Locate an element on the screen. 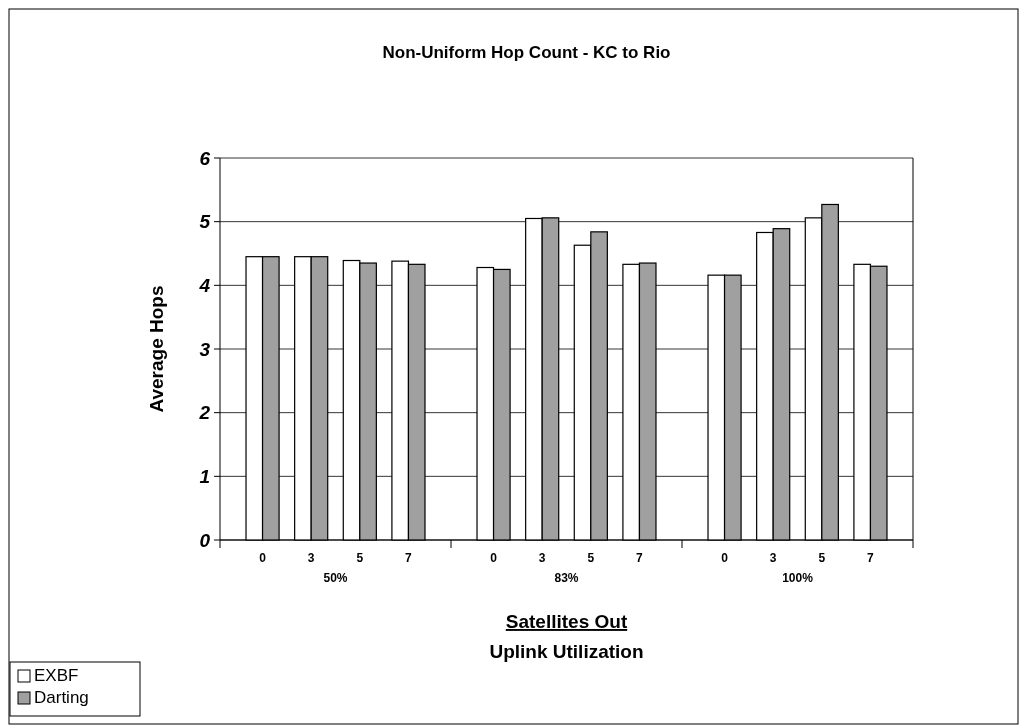 The height and width of the screenshot is (725, 1019). y-tick-label: 1 is located at coordinates (204, 476).